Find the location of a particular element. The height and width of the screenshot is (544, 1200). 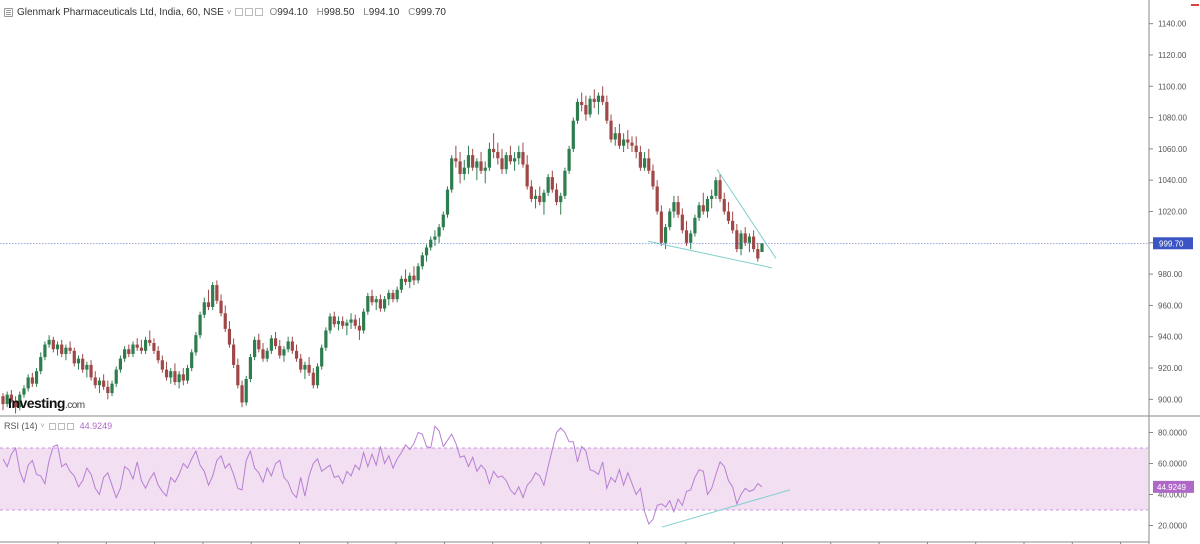

rsi-last-tag is located at coordinates (1173, 486).